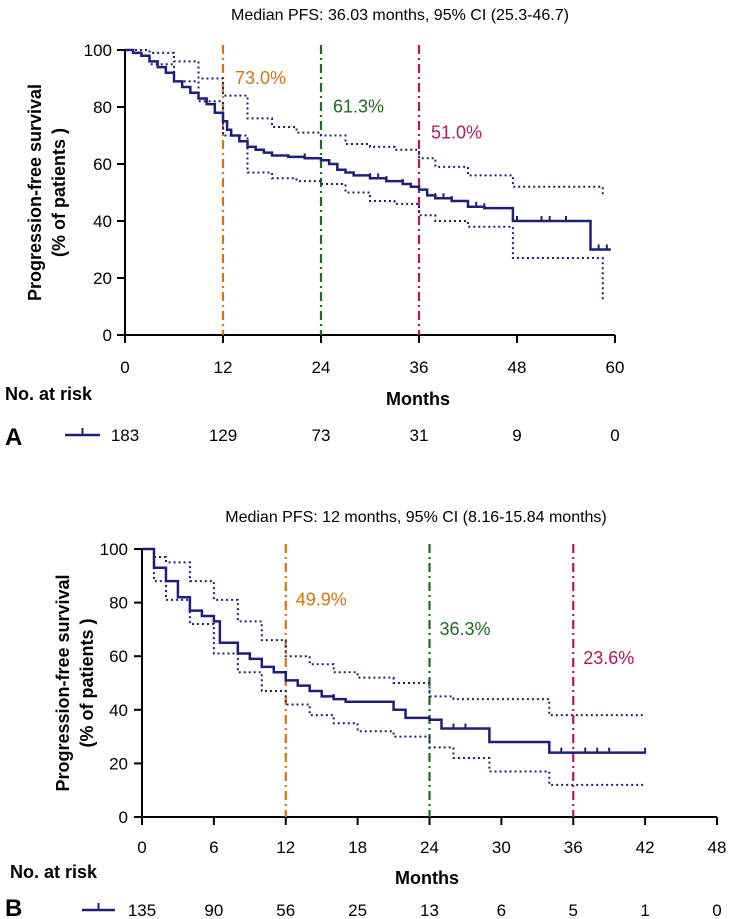 This screenshot has height=919, width=750. Describe the element at coordinates (357, 910) in the screenshot. I see `risk-number: 25` at that location.